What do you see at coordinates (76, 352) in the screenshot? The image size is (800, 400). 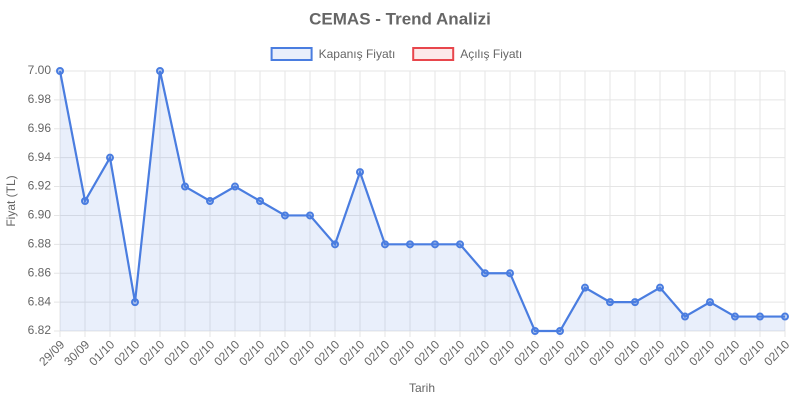 I see `x-tick-label: 30/09` at bounding box center [76, 352].